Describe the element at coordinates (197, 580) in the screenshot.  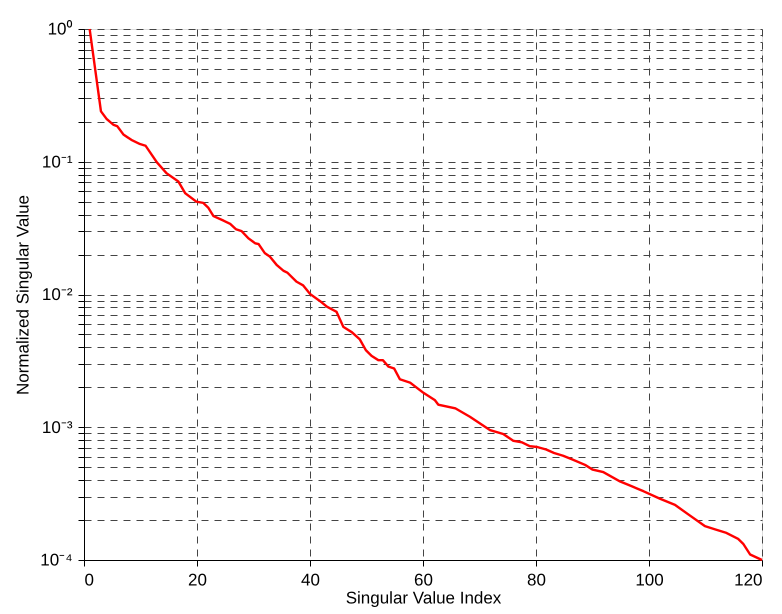
I see `x-tick-label: 20` at that location.